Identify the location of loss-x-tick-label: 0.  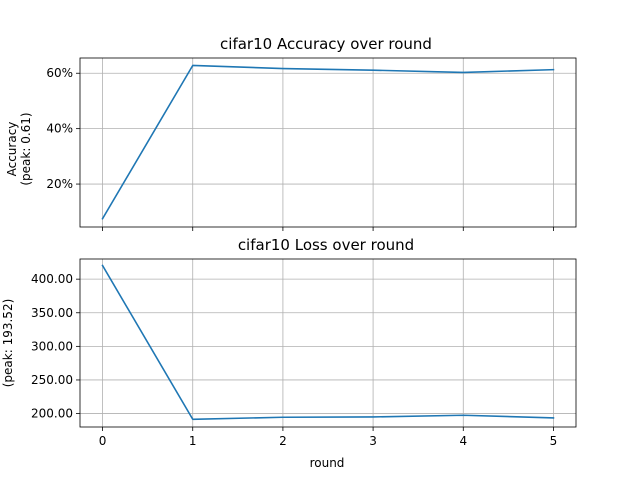
(103, 441).